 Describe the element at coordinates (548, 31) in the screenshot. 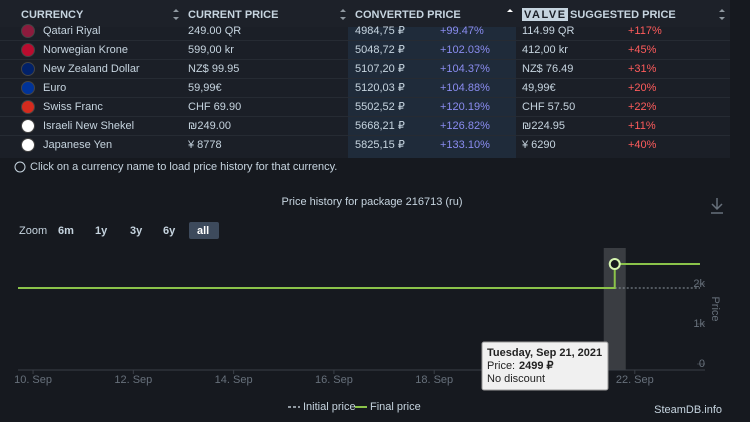

I see `cell: 114.99 QR` at that location.